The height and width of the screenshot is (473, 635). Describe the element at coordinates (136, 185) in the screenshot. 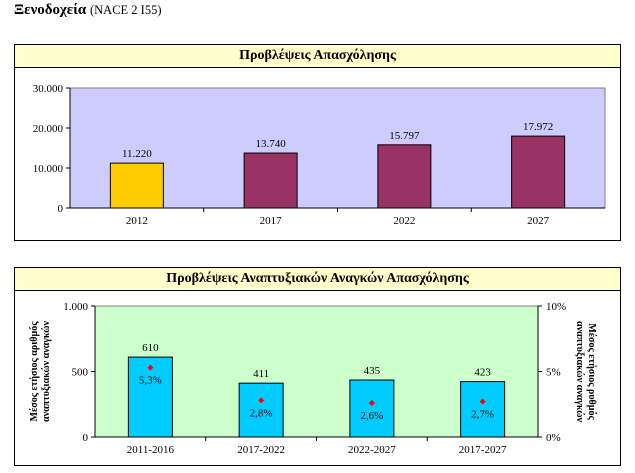

I see `bar-2012` at that location.